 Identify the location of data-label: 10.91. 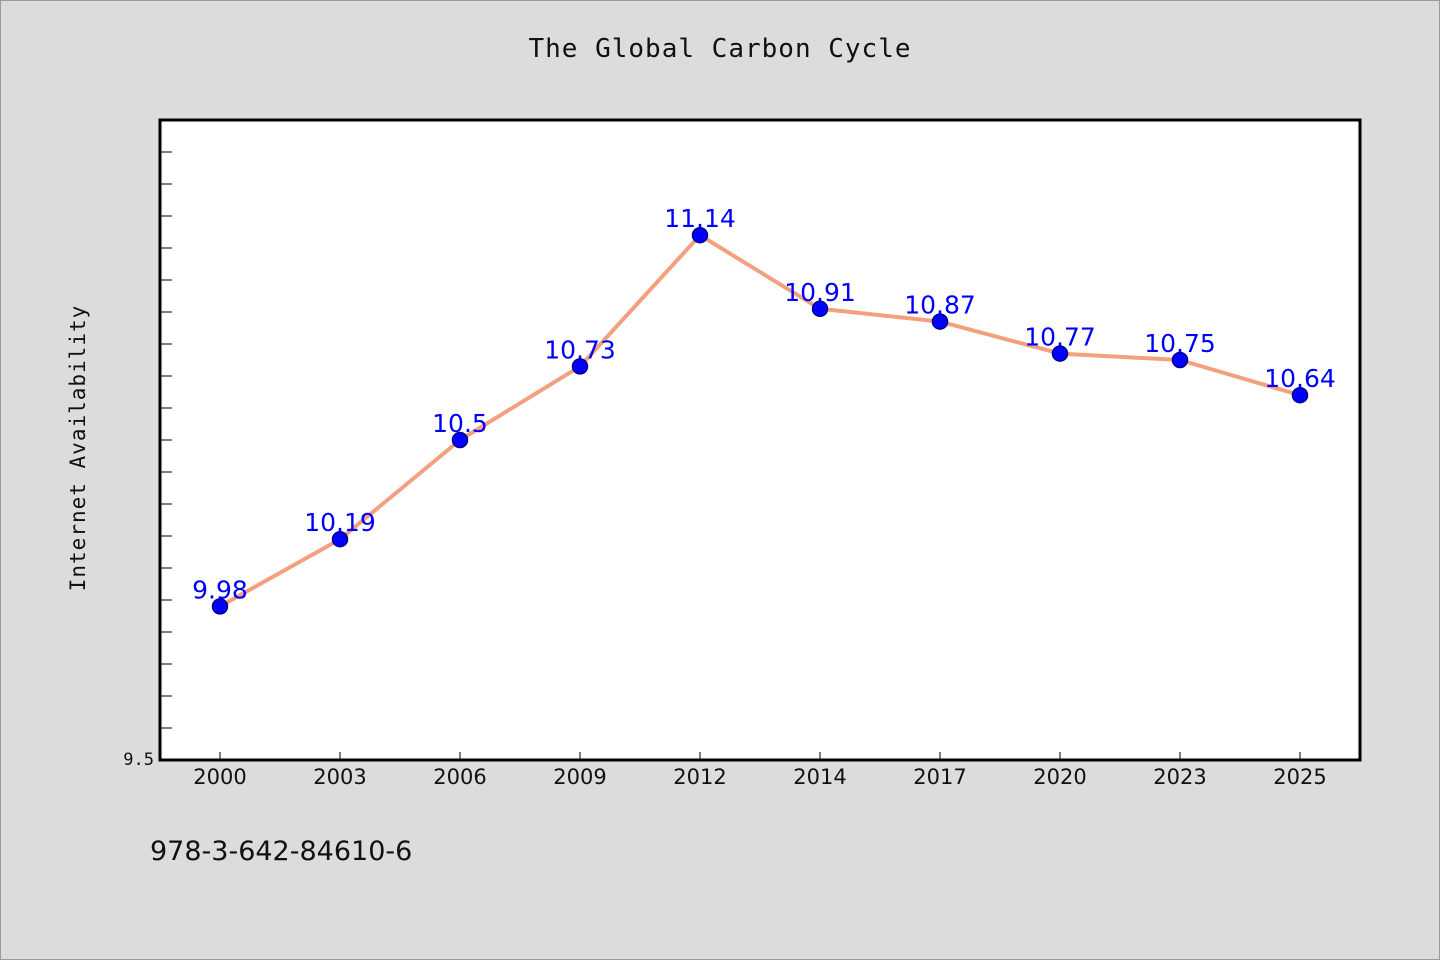
(820, 292).